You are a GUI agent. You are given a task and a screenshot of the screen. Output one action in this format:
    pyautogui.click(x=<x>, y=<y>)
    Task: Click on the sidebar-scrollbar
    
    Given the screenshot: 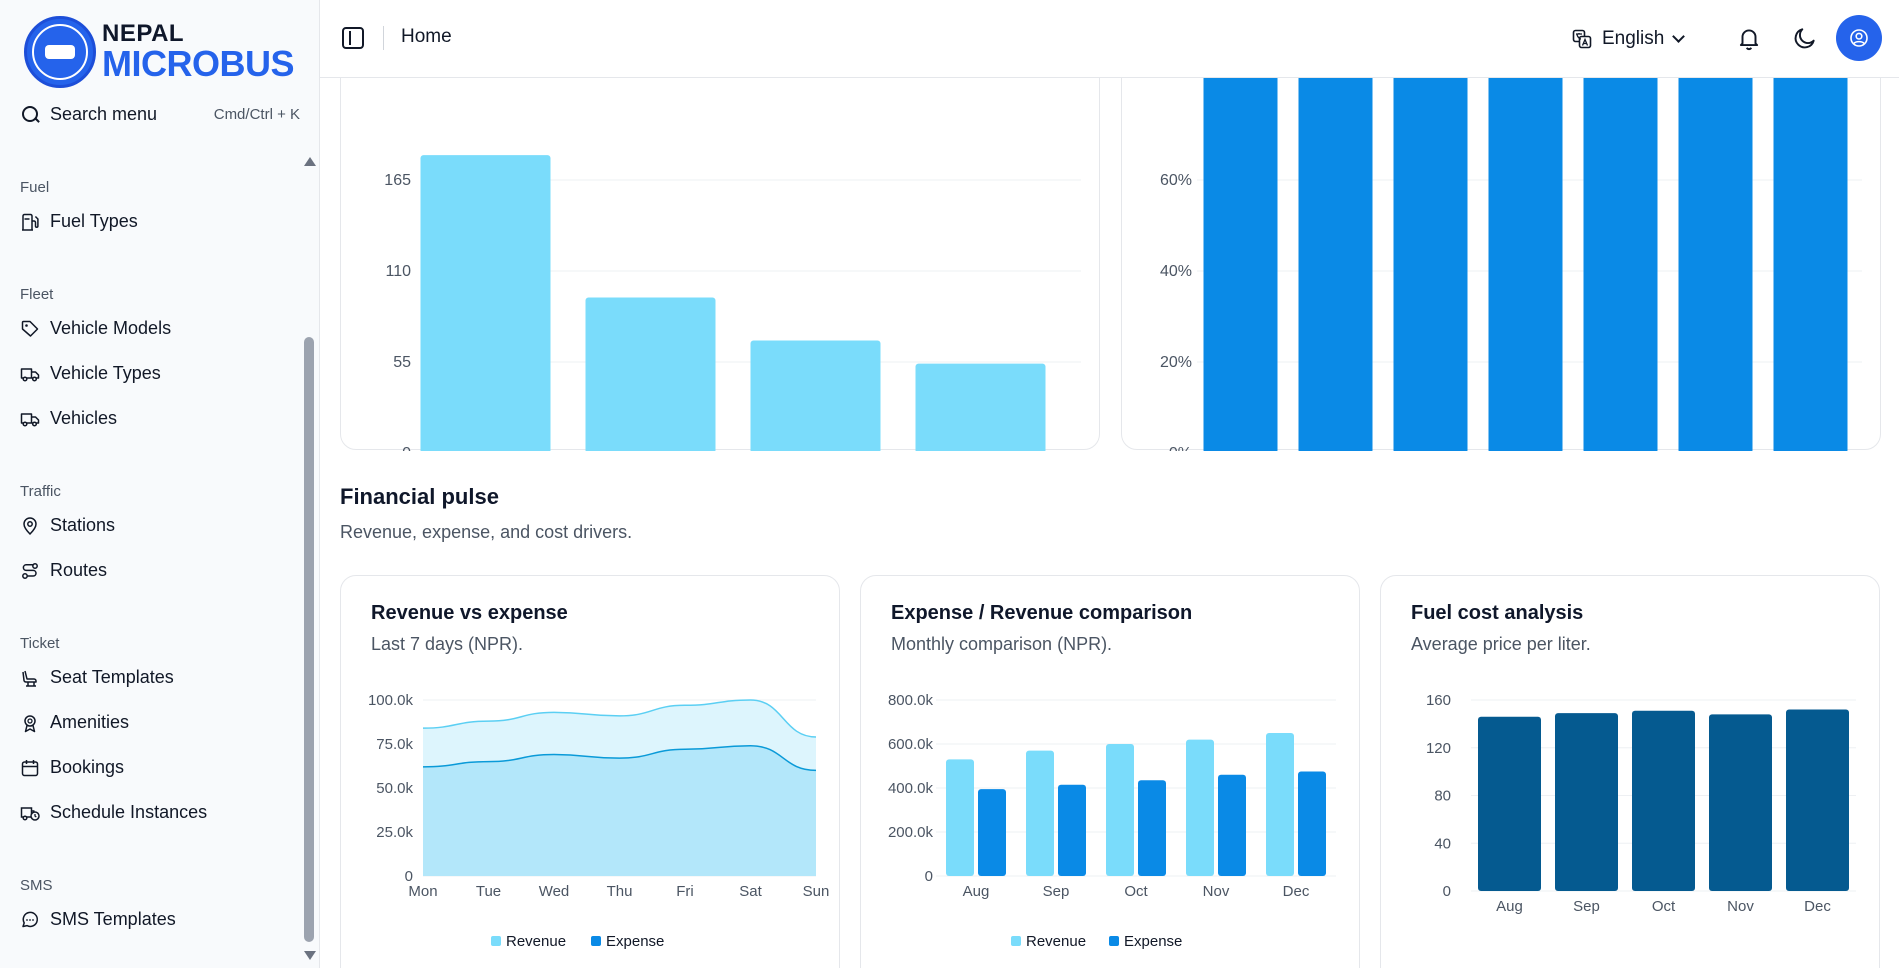 What is the action you would take?
    pyautogui.click(x=309, y=557)
    